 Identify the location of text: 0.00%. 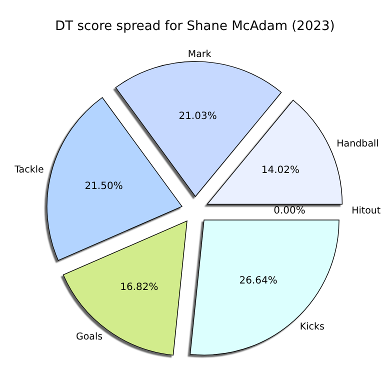
(290, 211).